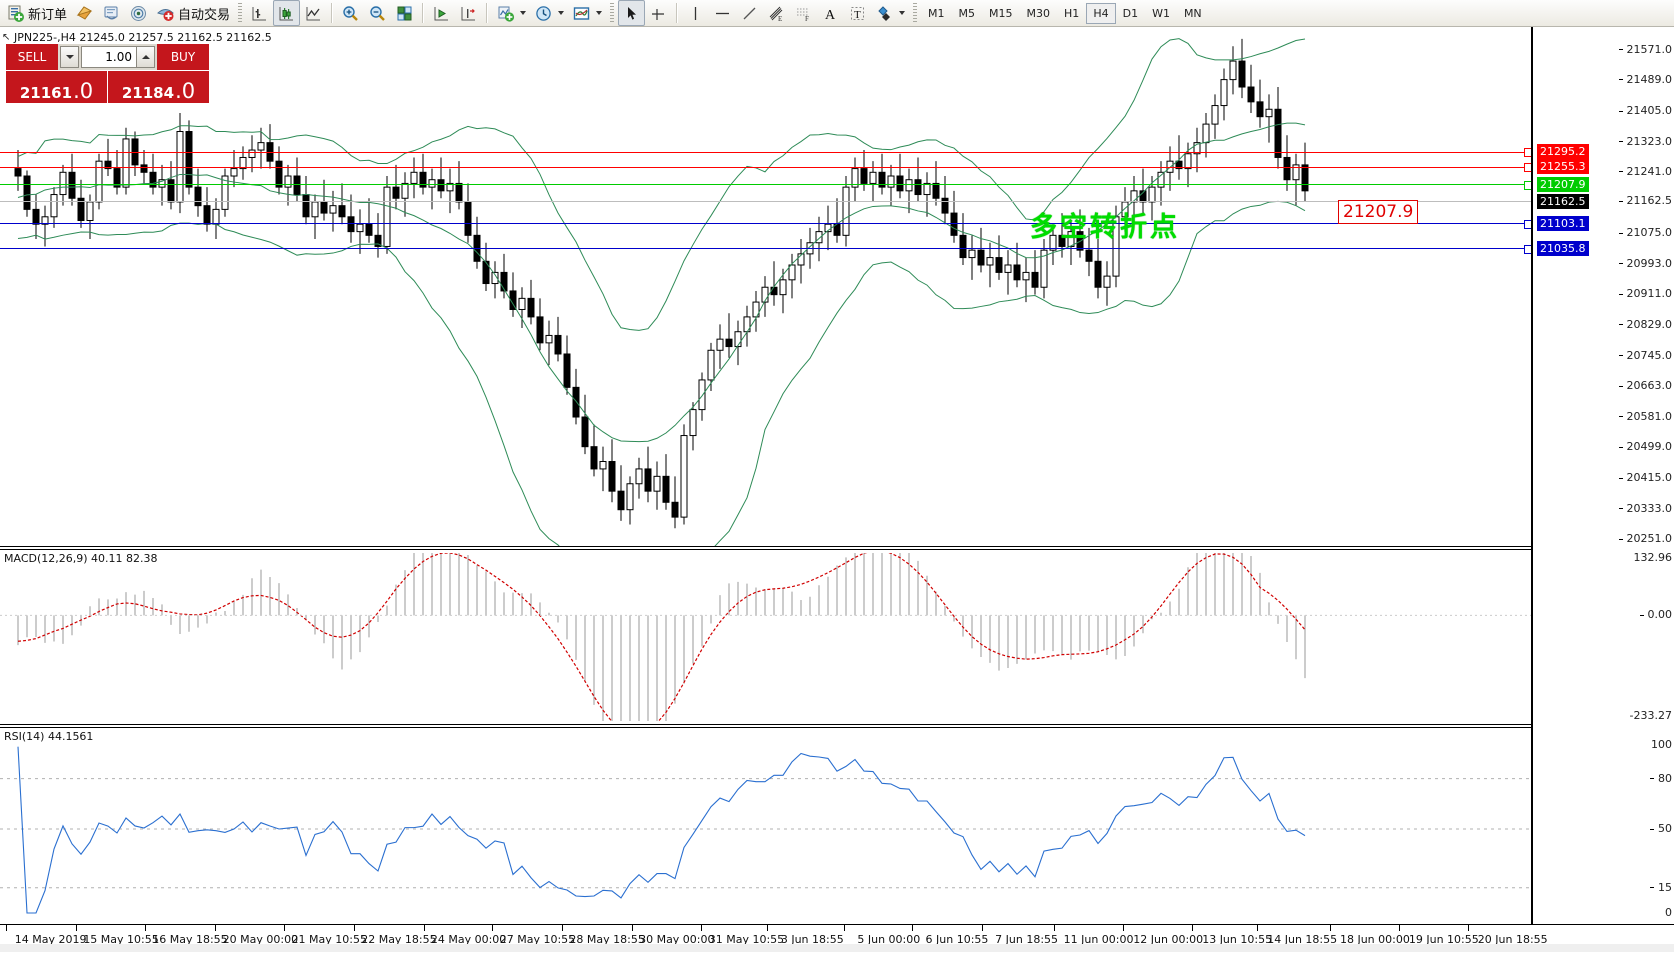 This screenshot has height=953, width=1674. What do you see at coordinates (468, 13) in the screenshot?
I see `chart-shift-button` at bounding box center [468, 13].